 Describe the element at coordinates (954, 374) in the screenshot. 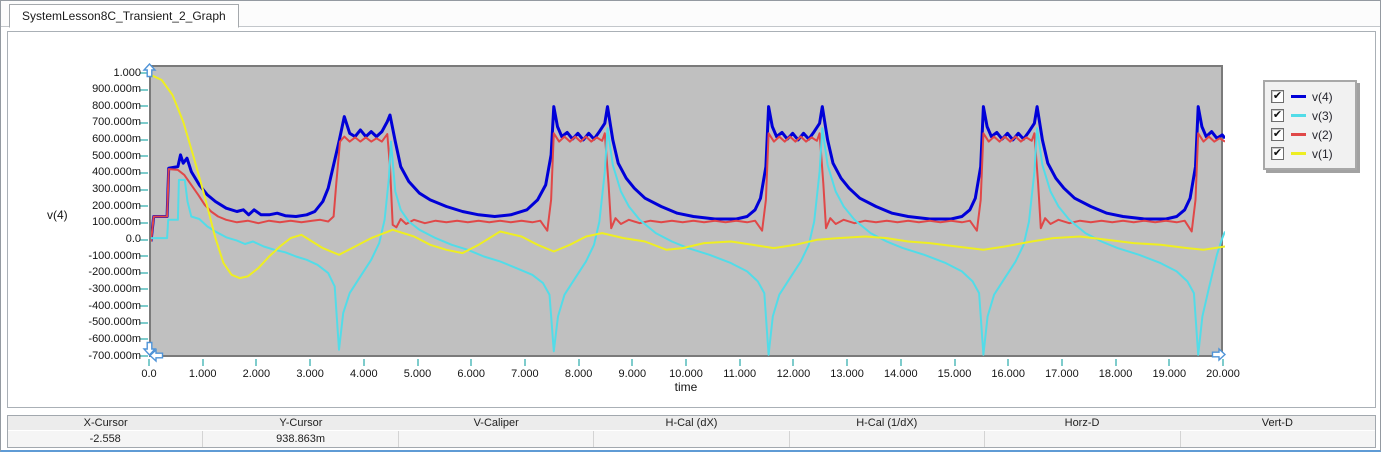

I see `x-tick-label: 15.000` at that location.